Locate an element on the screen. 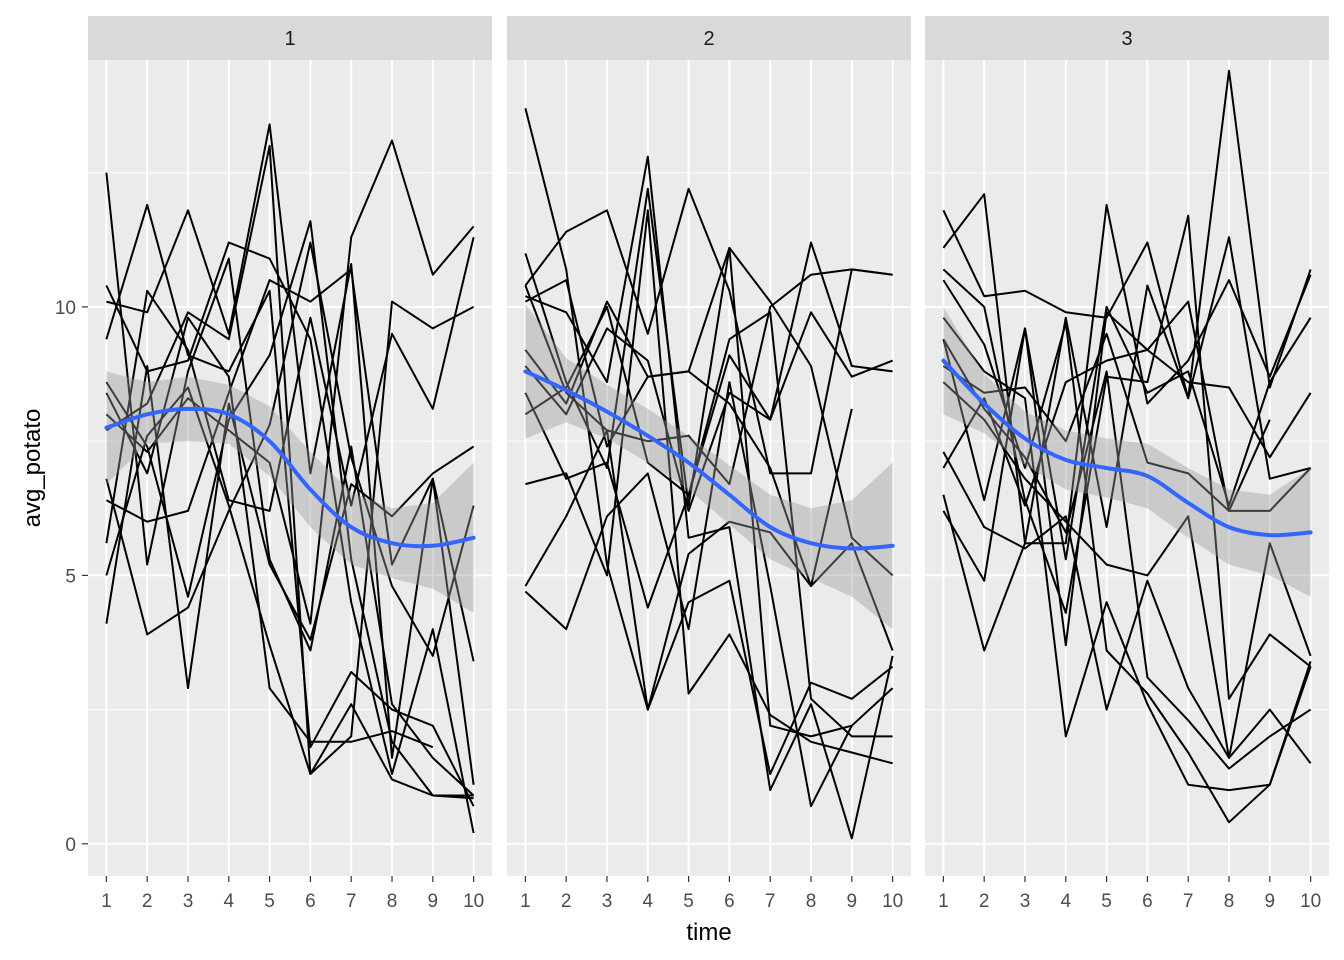 The height and width of the screenshot is (960, 1344). facet-strip-label: 2 is located at coordinates (708, 39).